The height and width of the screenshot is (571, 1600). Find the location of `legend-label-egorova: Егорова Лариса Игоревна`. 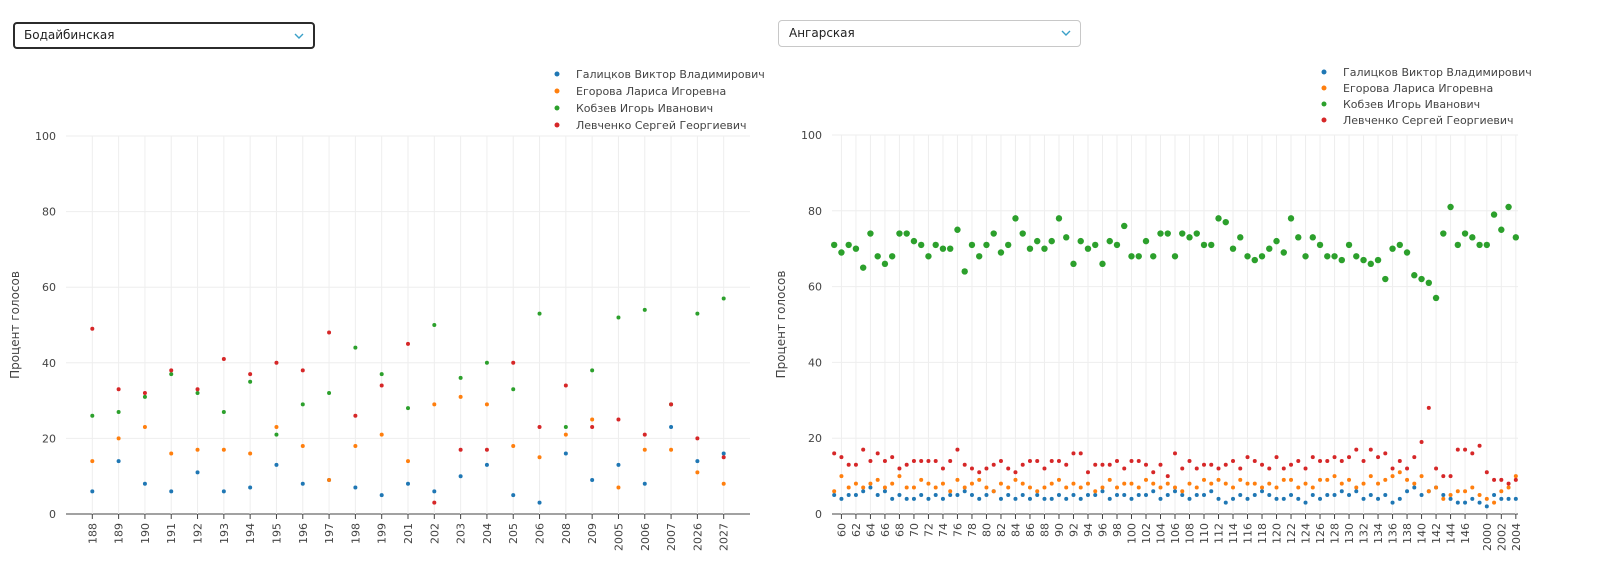

legend-label-egorova: Егорова Лариса Игоревна is located at coordinates (651, 91).